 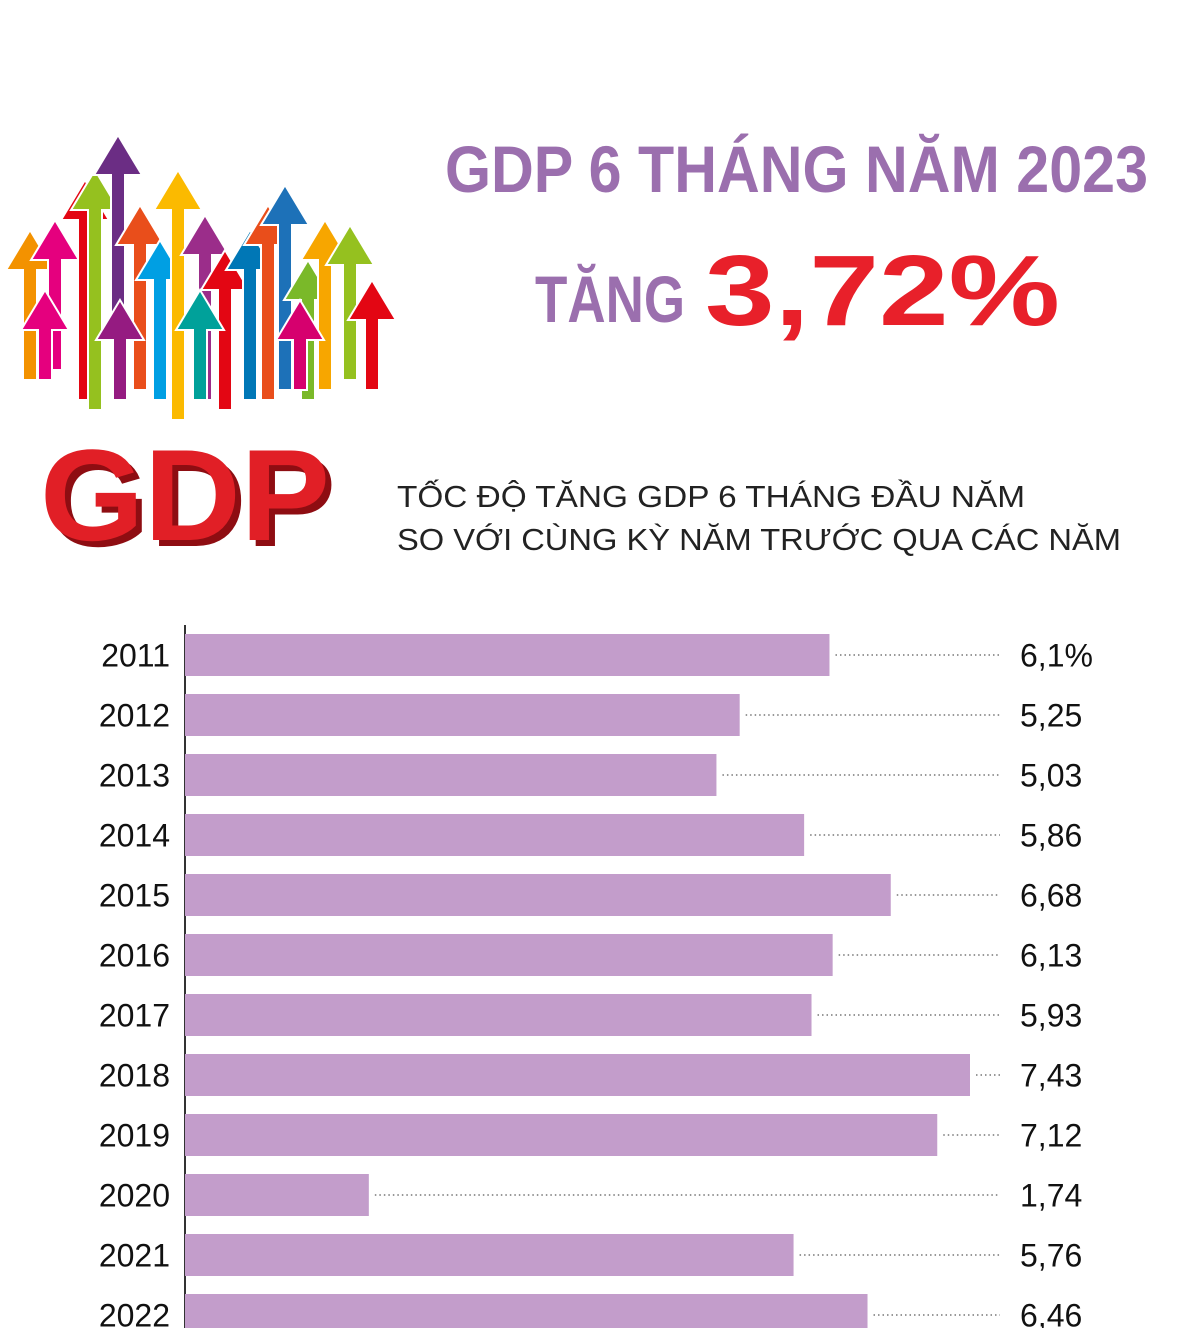 What do you see at coordinates (134, 895) in the screenshot?
I see `category-label: 2015` at bounding box center [134, 895].